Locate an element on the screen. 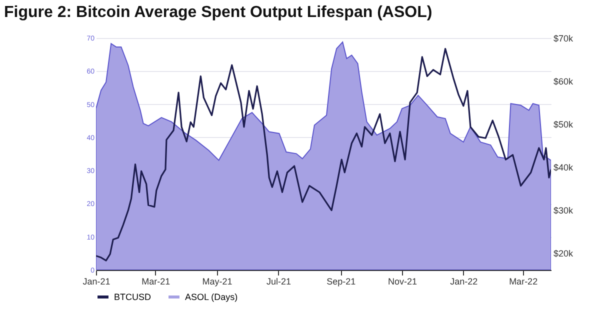  y2-tick-label: $70k is located at coordinates (564, 39).